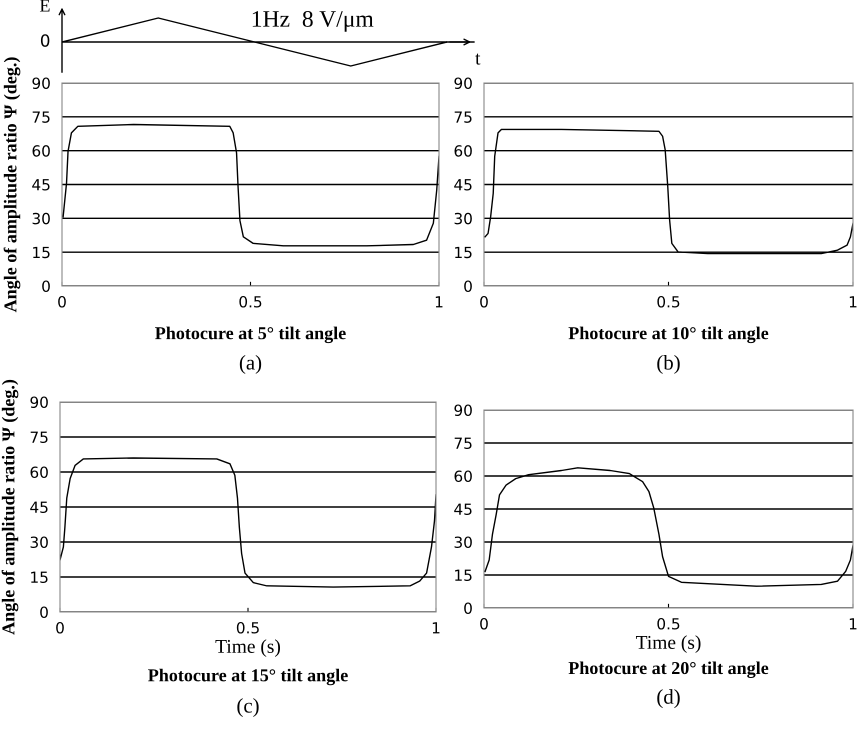 This screenshot has height=731, width=865. I want to click on y-axis-title: E, so click(45, 6).